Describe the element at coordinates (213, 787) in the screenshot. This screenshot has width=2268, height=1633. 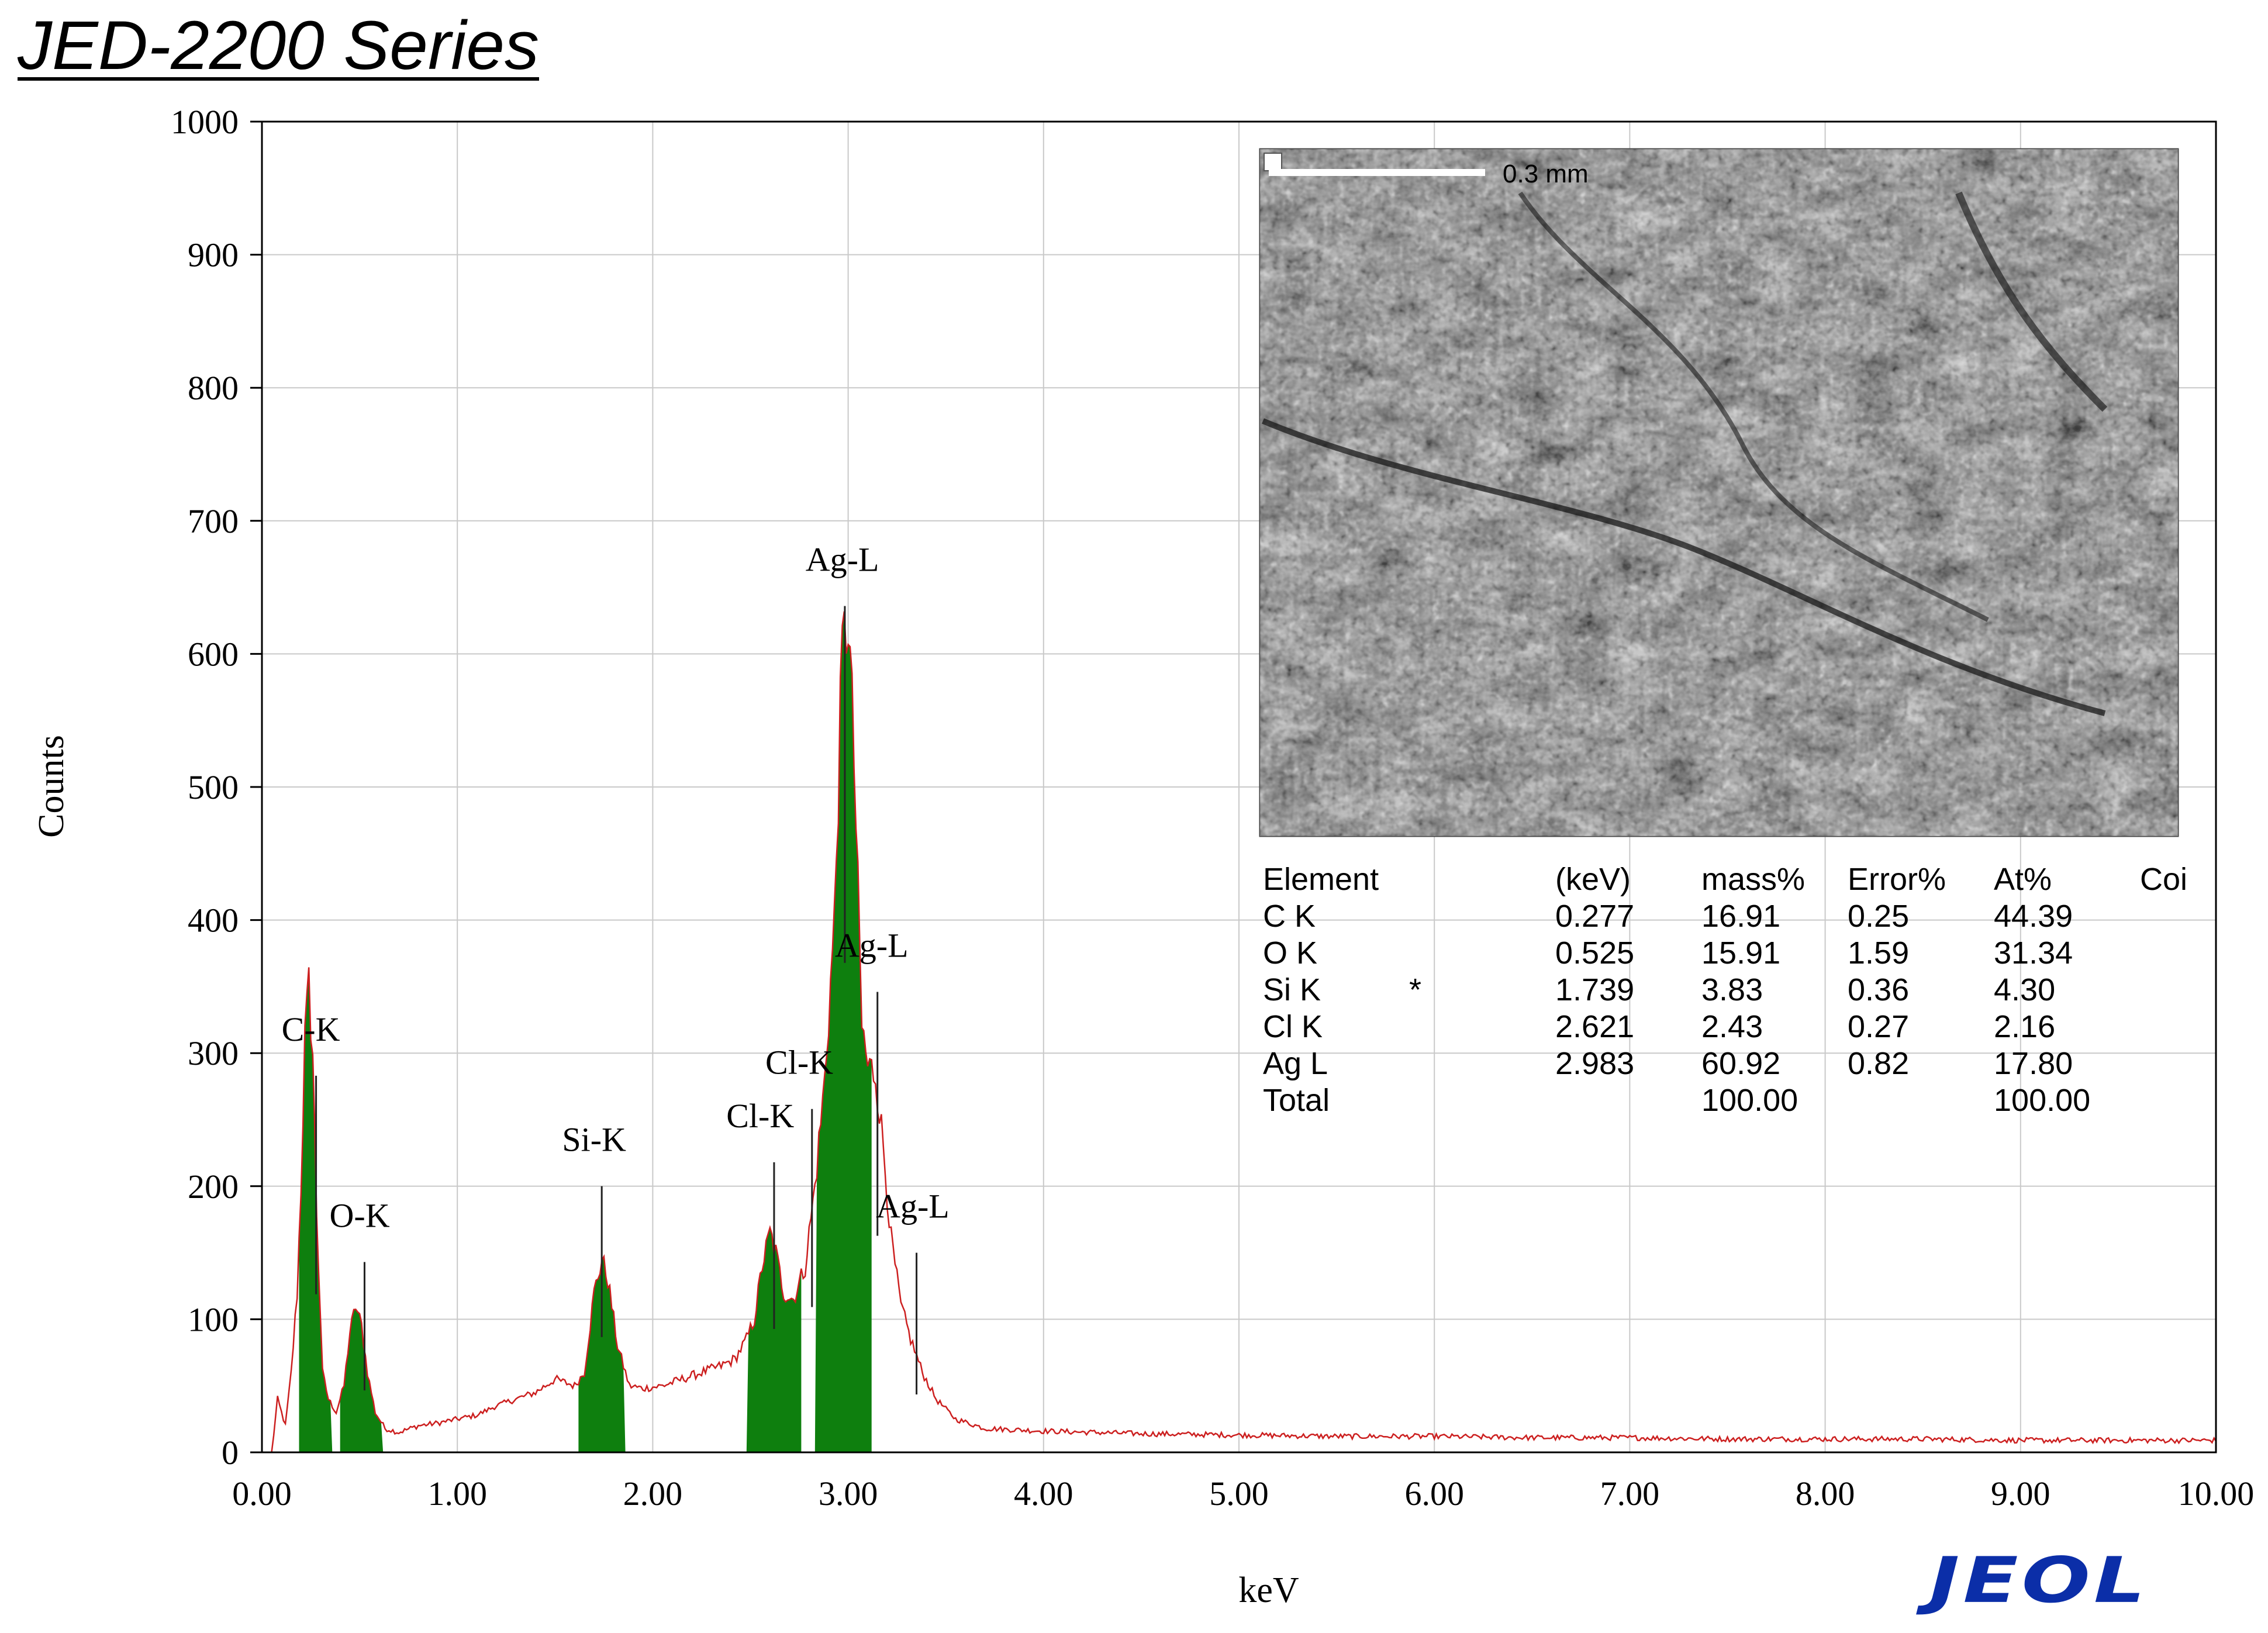
I see `y-tick-label: 500` at that location.